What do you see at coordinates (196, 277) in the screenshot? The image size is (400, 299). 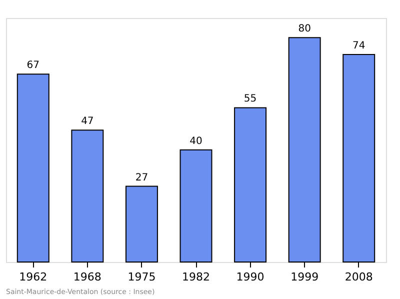 I see `x-tick-label: 1982` at bounding box center [196, 277].